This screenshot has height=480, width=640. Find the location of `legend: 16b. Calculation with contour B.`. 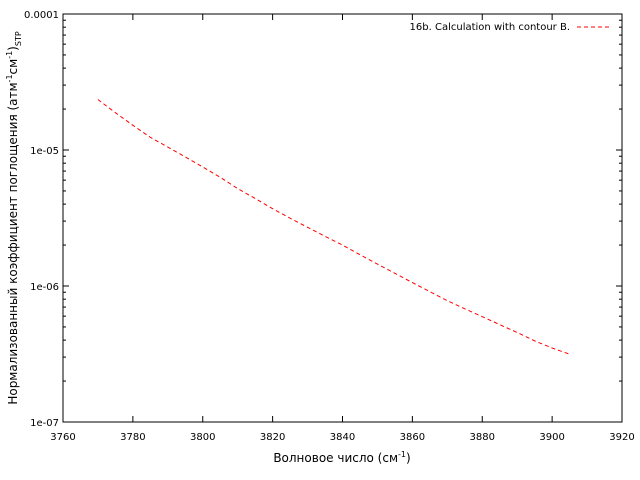

legend: 16b. Calculation with contour B. is located at coordinates (510, 27).